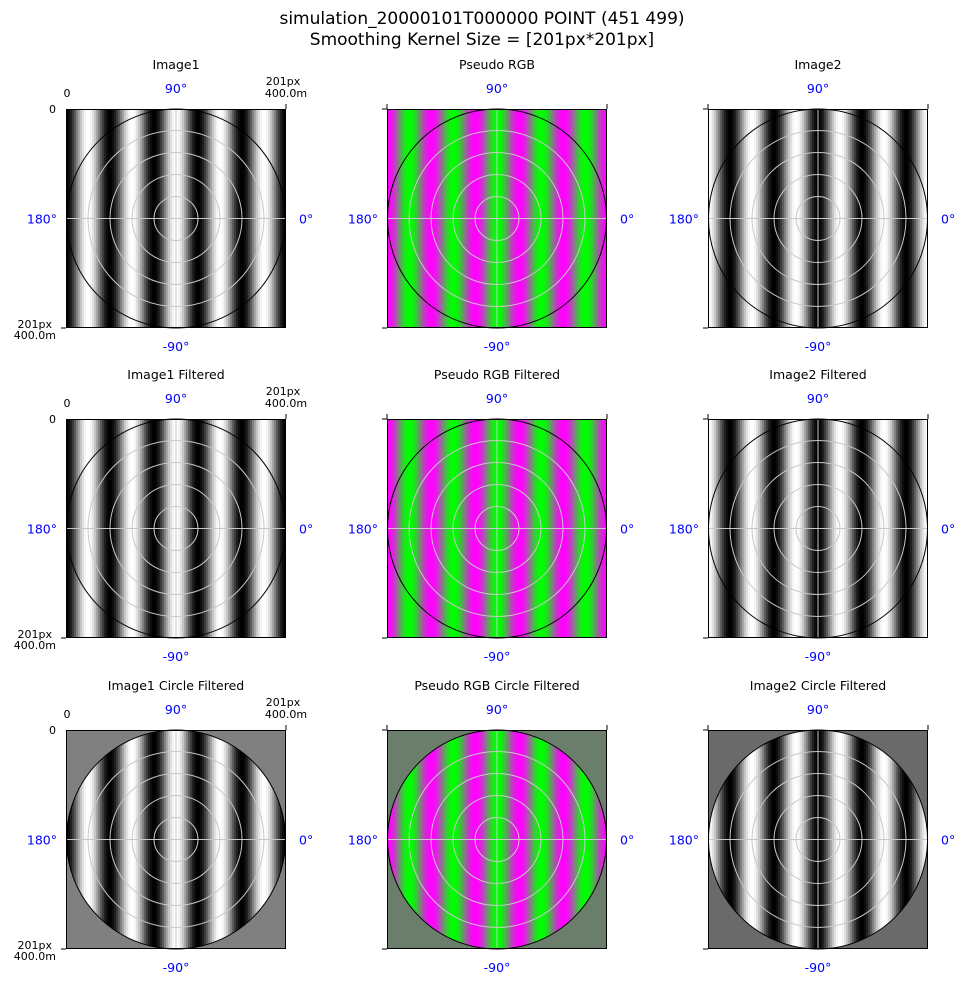 The width and height of the screenshot is (964, 985). I want to click on panel-title: Image1, so click(175, 64).